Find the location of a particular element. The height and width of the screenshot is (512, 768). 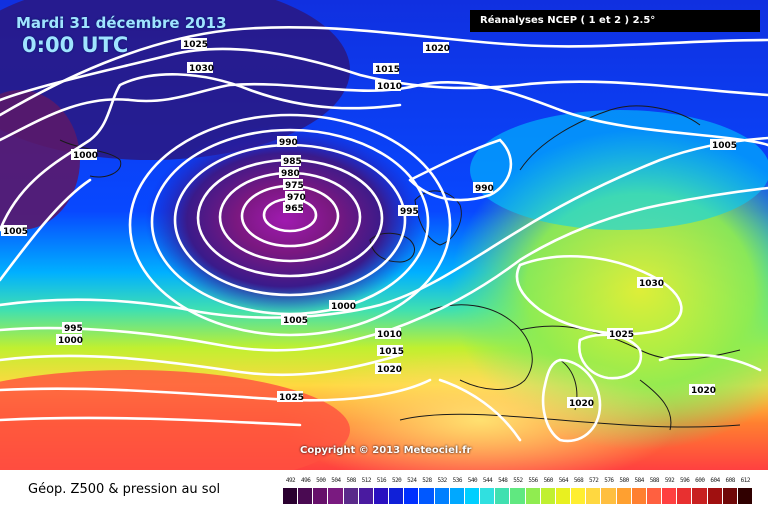

scale-tick-label: 492 is located at coordinates (290, 480).